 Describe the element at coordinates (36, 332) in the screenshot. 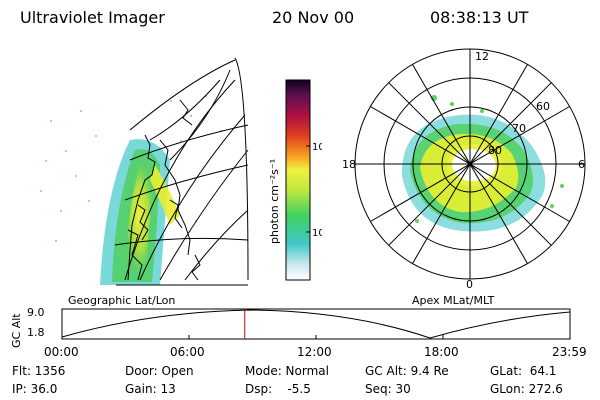

I see `altitude-ytick-low: 1.8` at that location.